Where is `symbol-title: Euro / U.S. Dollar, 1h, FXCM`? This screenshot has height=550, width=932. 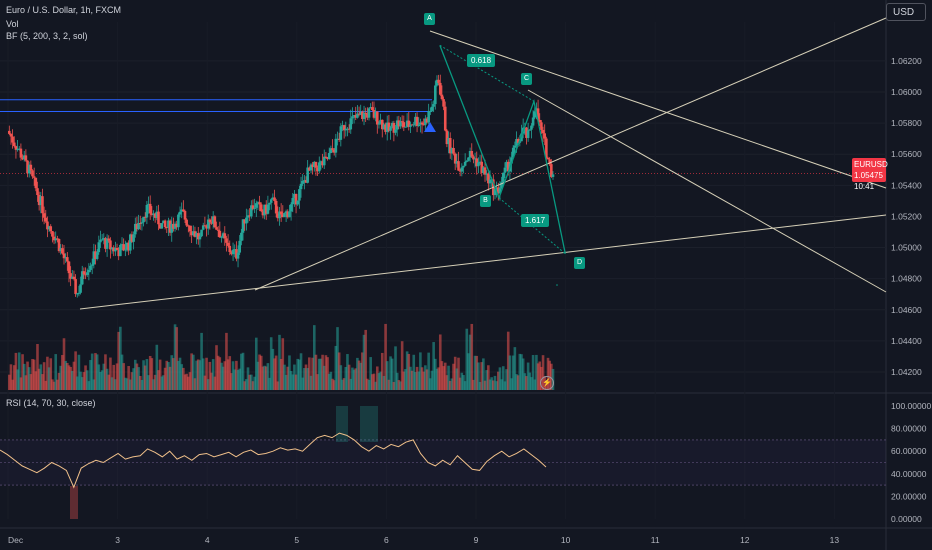 symbol-title: Euro / U.S. Dollar, 1h, FXCM is located at coordinates (64, 10).